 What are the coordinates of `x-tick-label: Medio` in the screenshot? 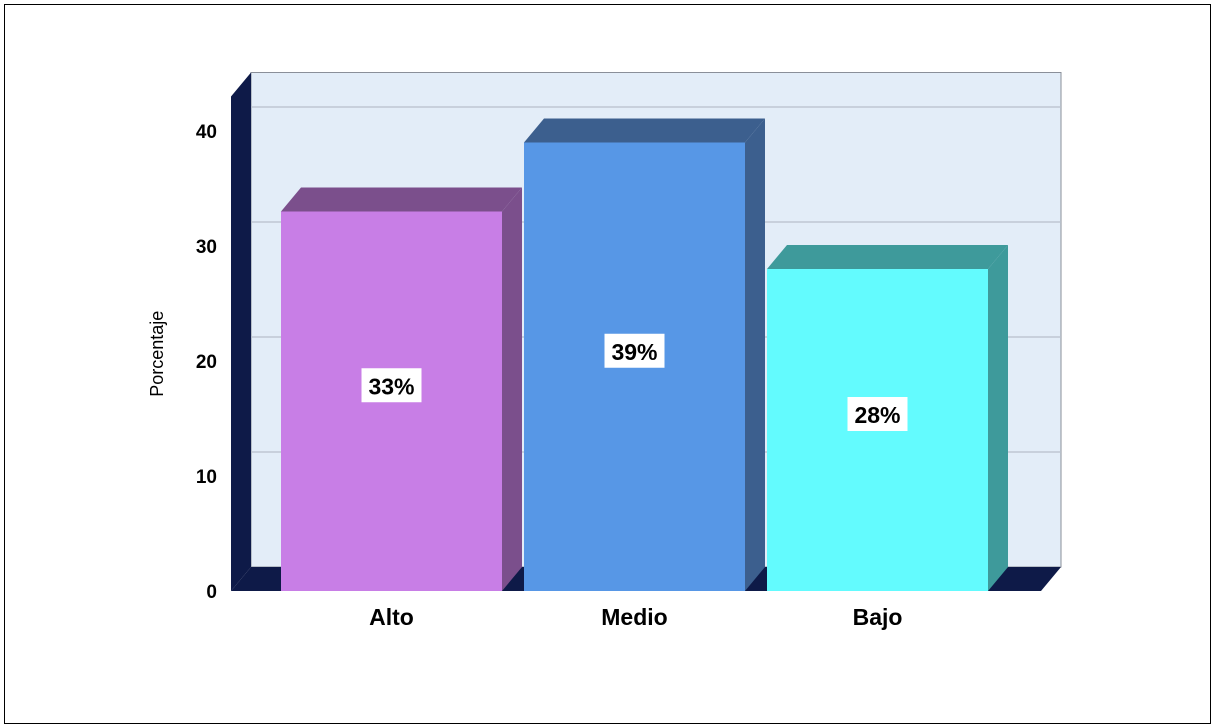 It's located at (634, 617).